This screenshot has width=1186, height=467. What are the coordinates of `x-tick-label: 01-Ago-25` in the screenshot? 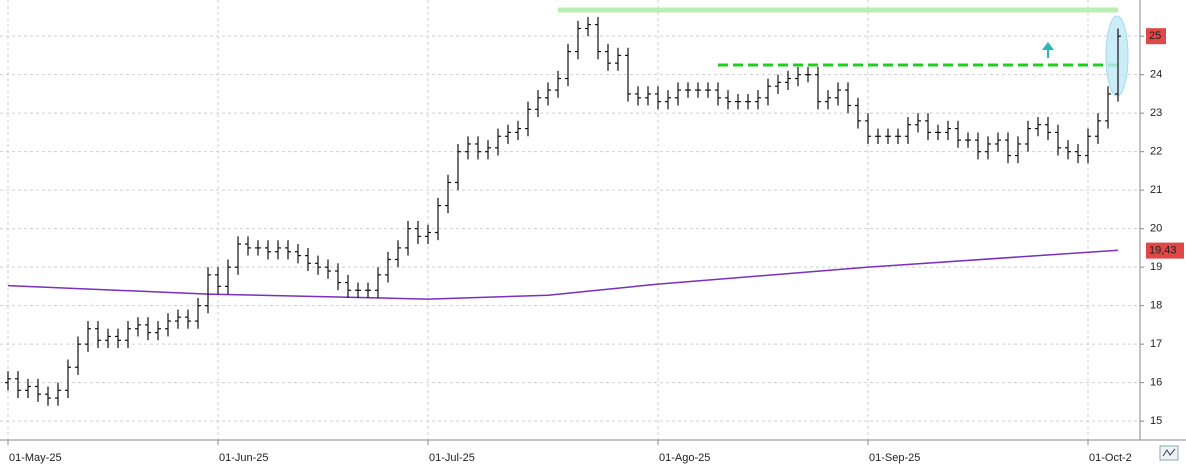 It's located at (684, 458).